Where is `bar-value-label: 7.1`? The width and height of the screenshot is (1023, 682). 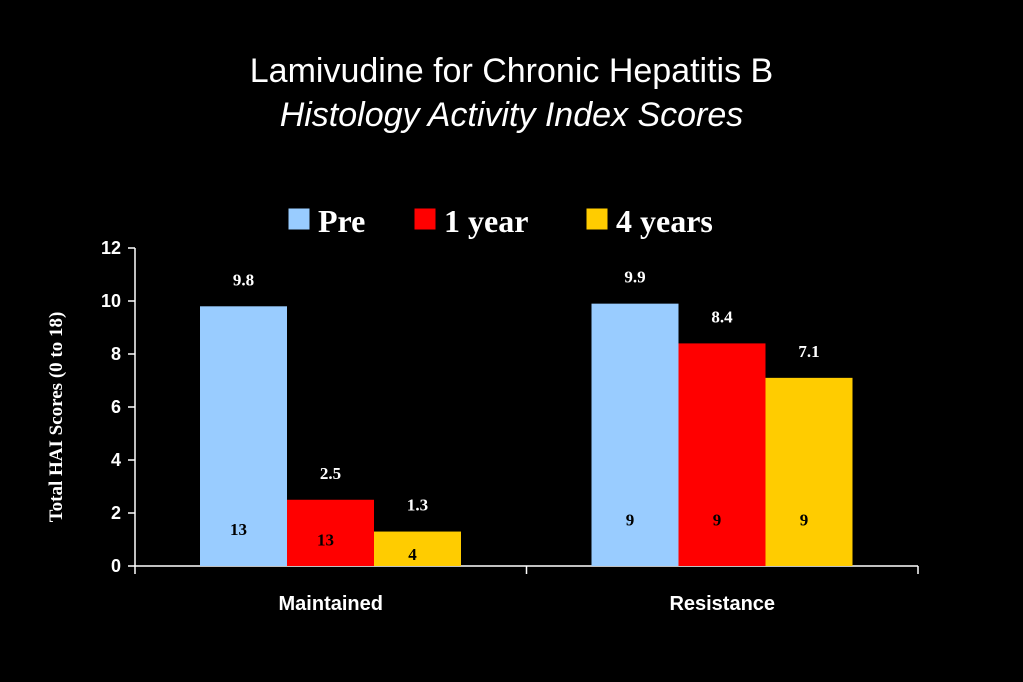 bar-value-label: 7.1 is located at coordinates (808, 351).